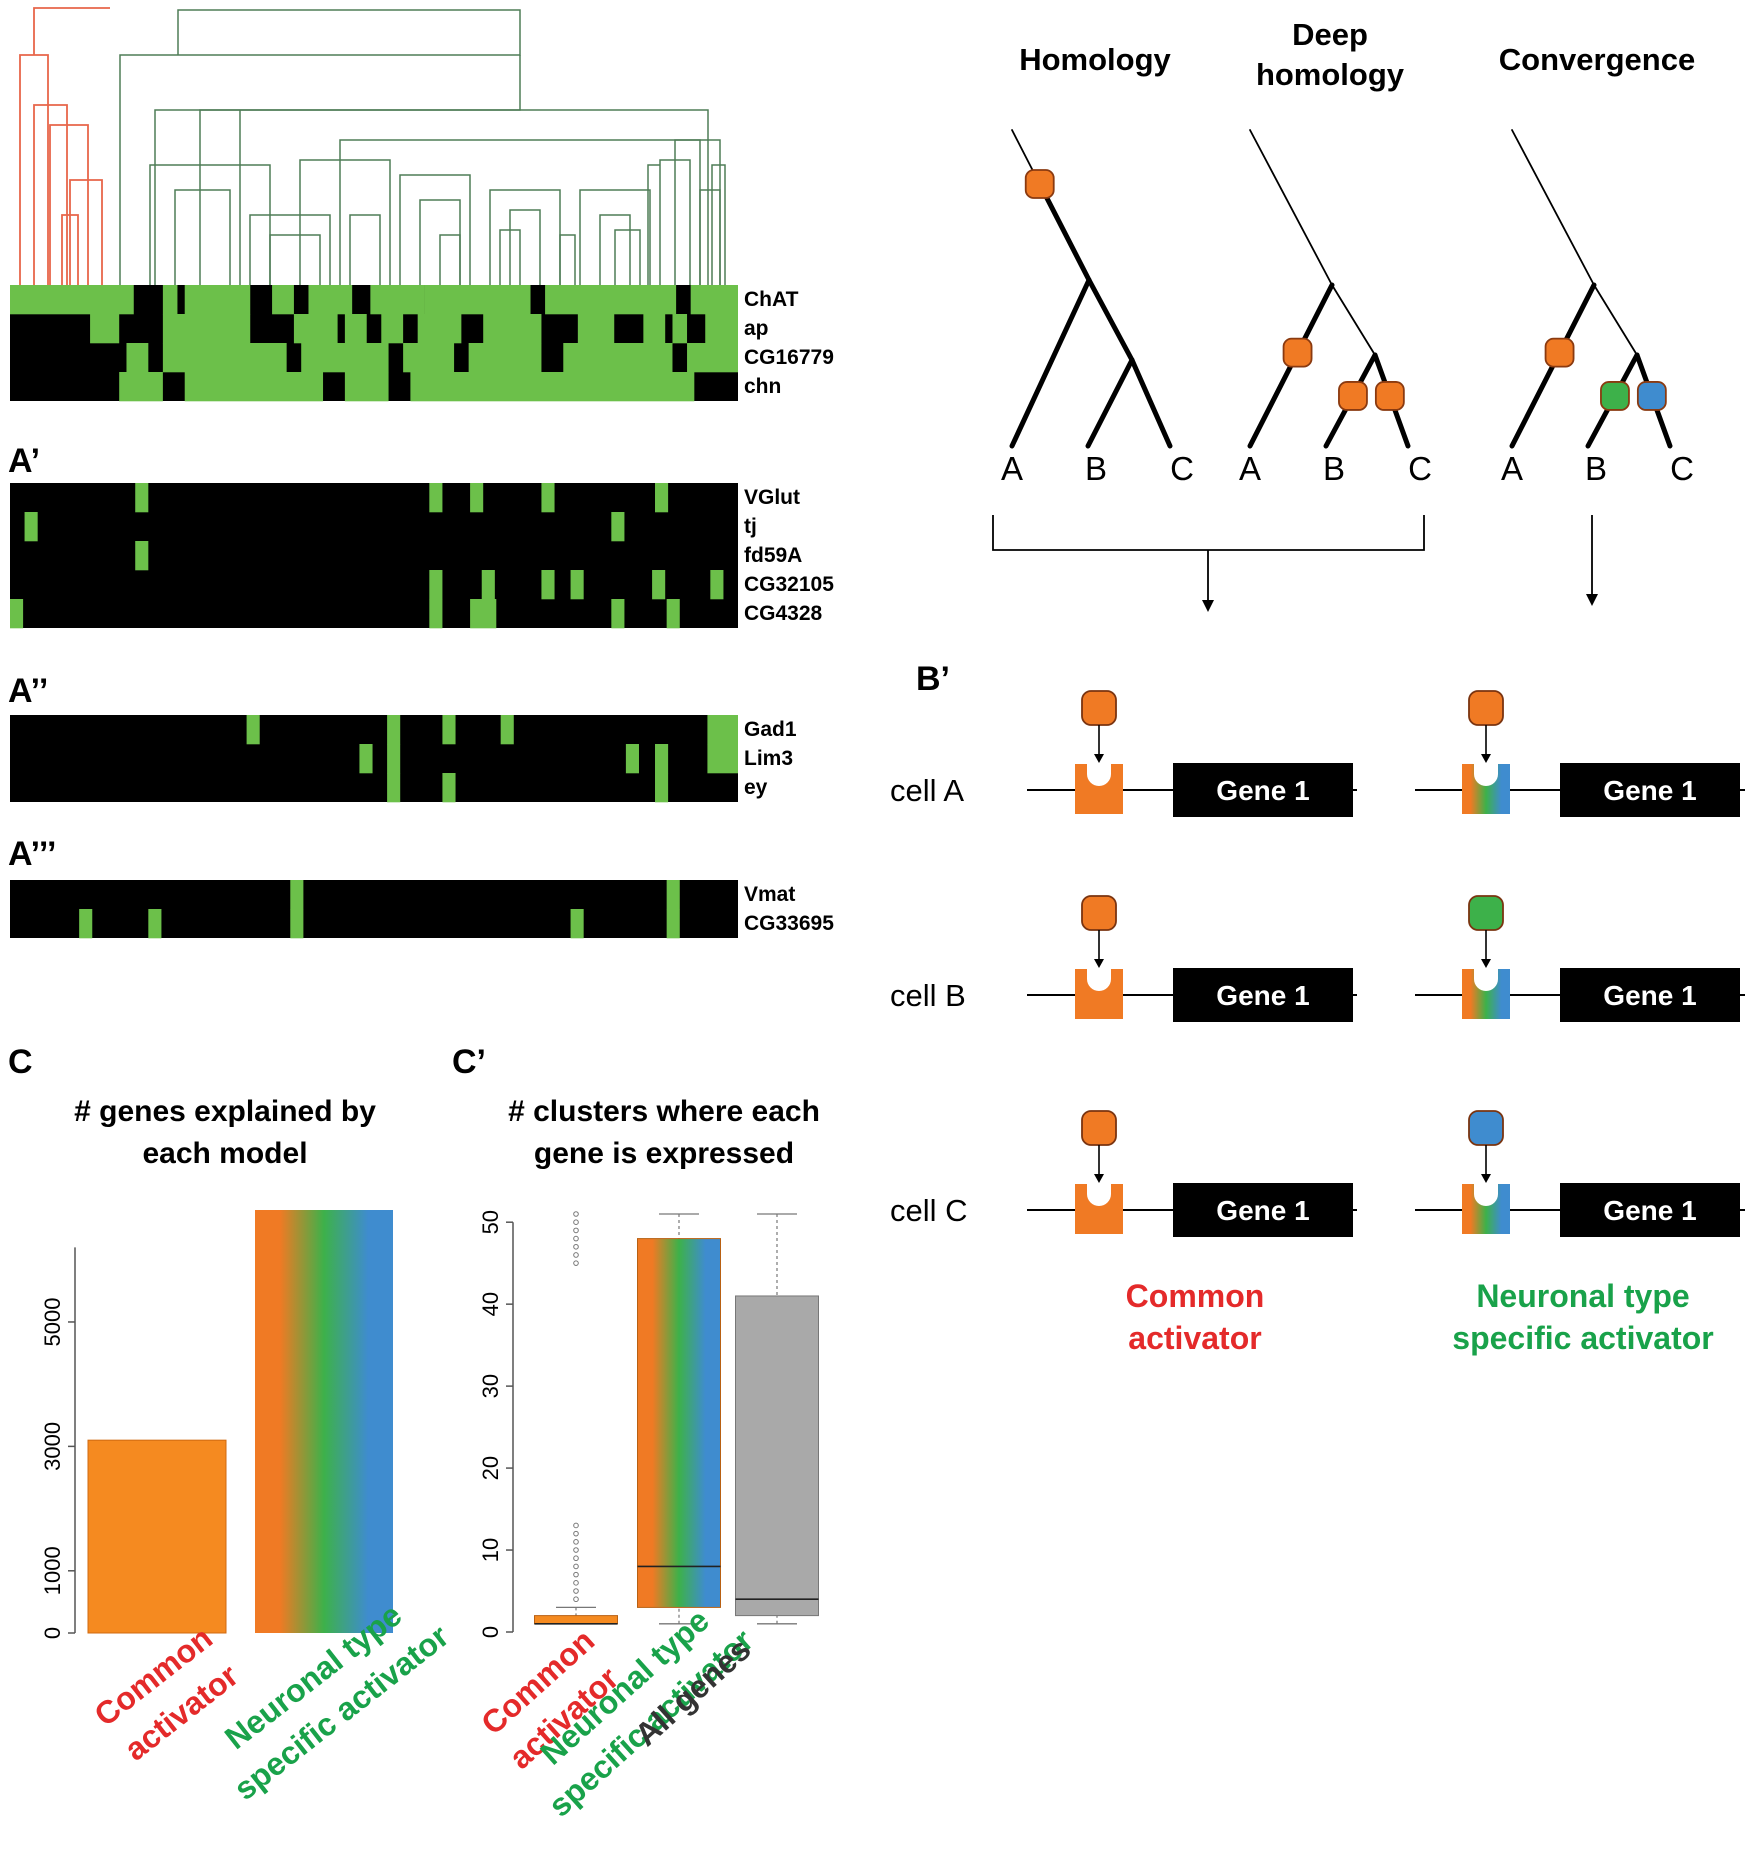 The image size is (1748, 1857). I want to click on heatmap-A2: Gad1 Lim3 ey, so click(403, 759).